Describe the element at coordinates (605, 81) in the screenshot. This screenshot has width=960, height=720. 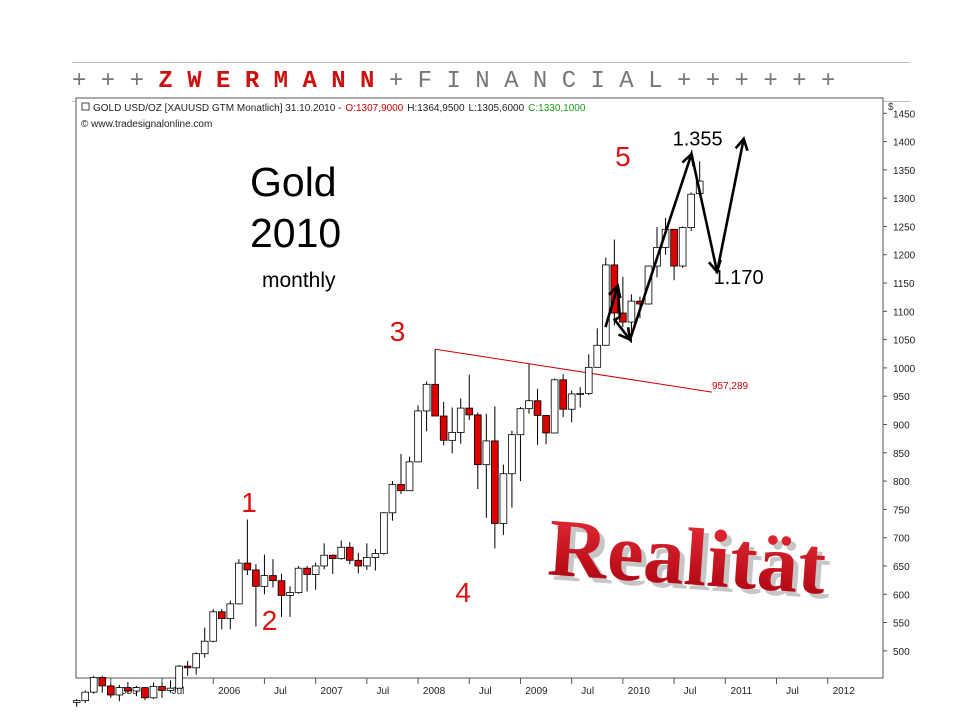
I see `banner-suffix: + F I N A N C I A L + + + + + +` at that location.